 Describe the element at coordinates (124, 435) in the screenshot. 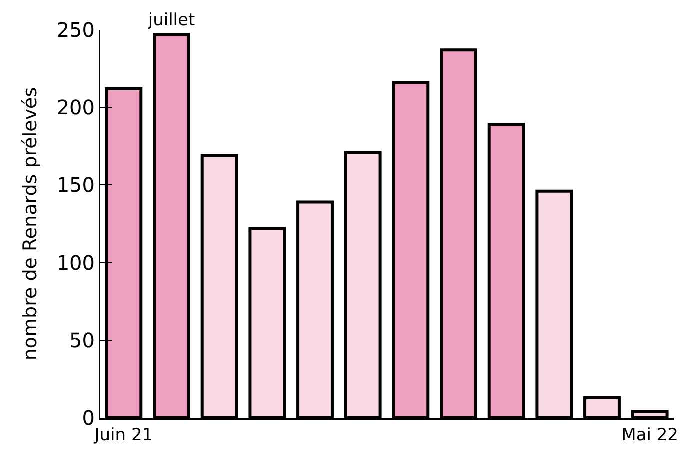

I see `x-tick-label: Juin 21` at that location.